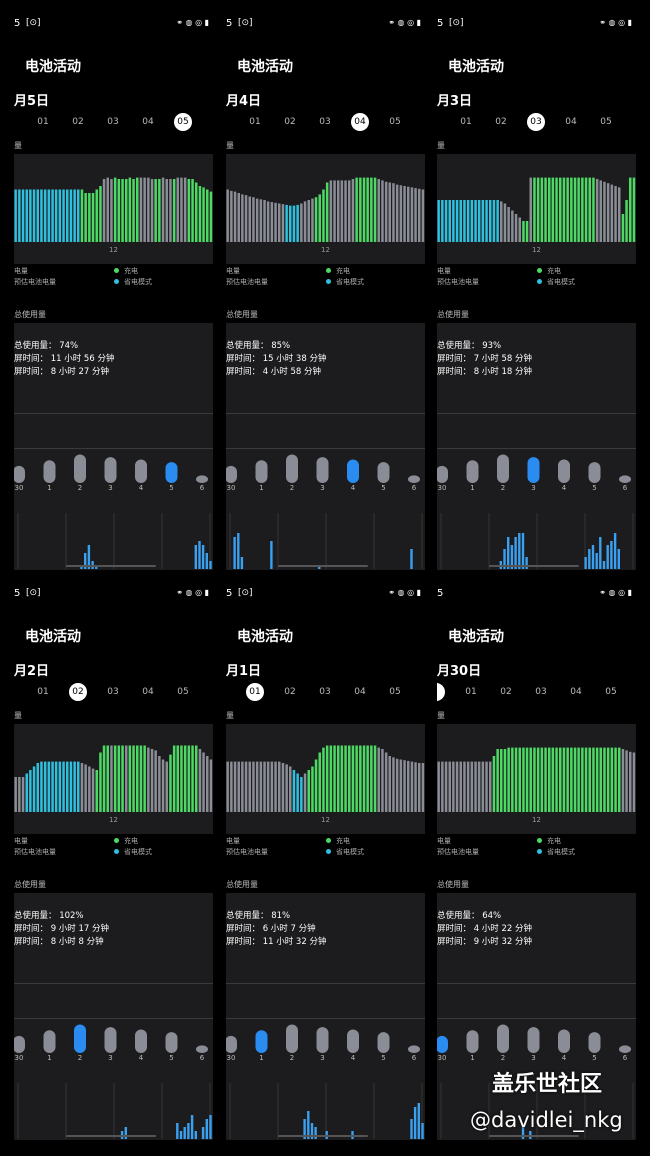 Image resolution: width=650 pixels, height=1156 pixels. What do you see at coordinates (32, 671) in the screenshot?
I see `date-title: 月2日` at bounding box center [32, 671].